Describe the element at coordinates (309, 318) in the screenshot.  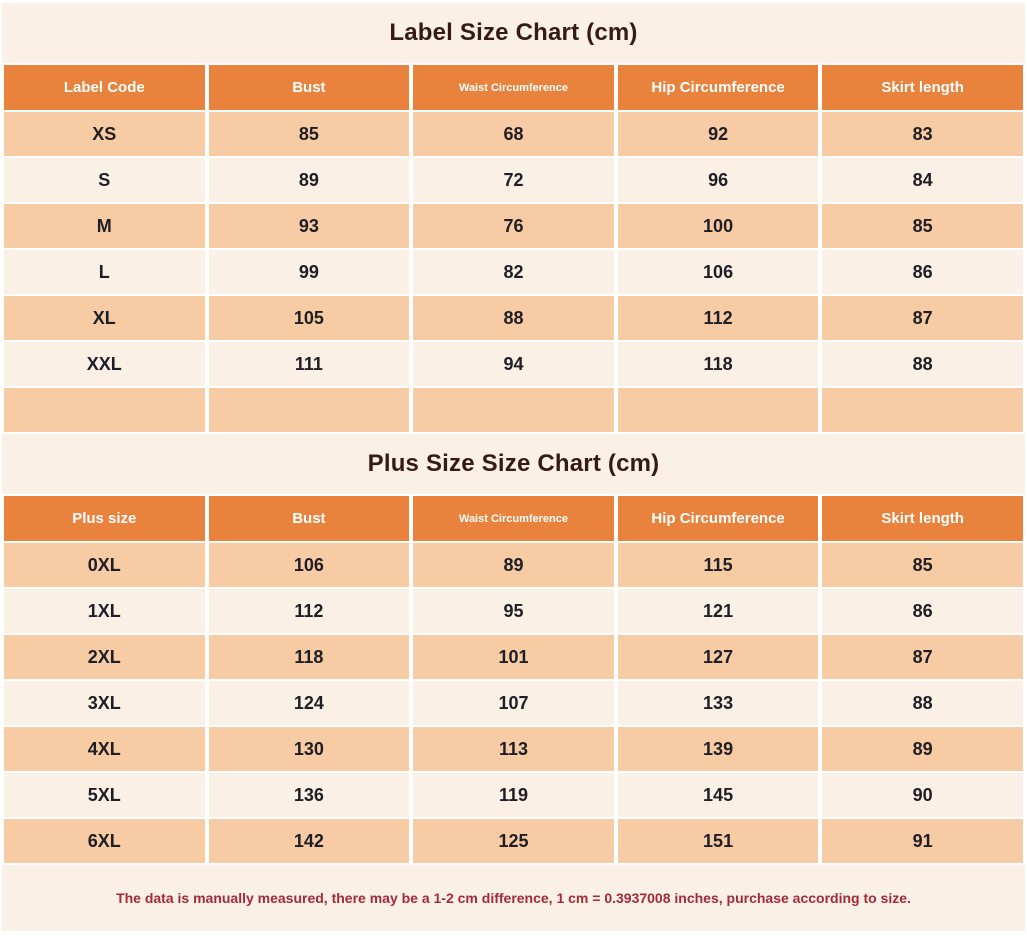
I see `table-cell: 105` at that location.